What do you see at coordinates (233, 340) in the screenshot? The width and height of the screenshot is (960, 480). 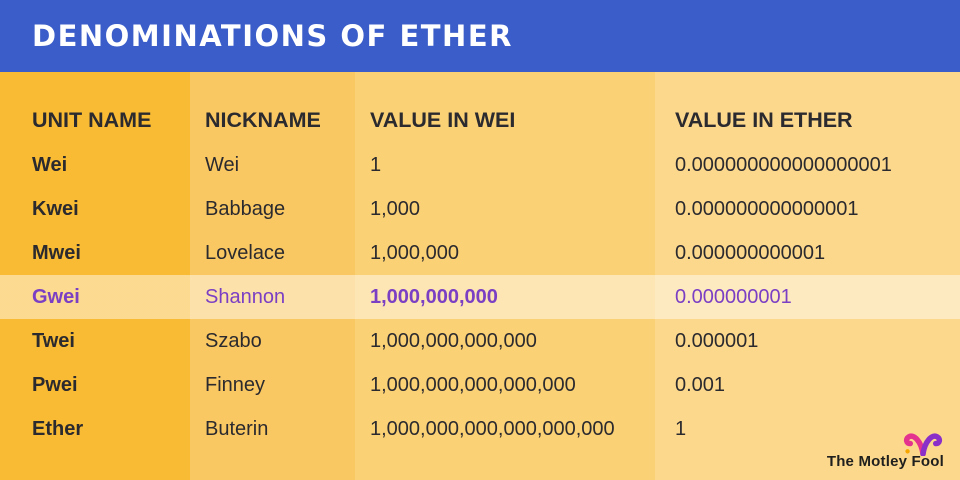 I see `nickname-cell: Szabo` at bounding box center [233, 340].